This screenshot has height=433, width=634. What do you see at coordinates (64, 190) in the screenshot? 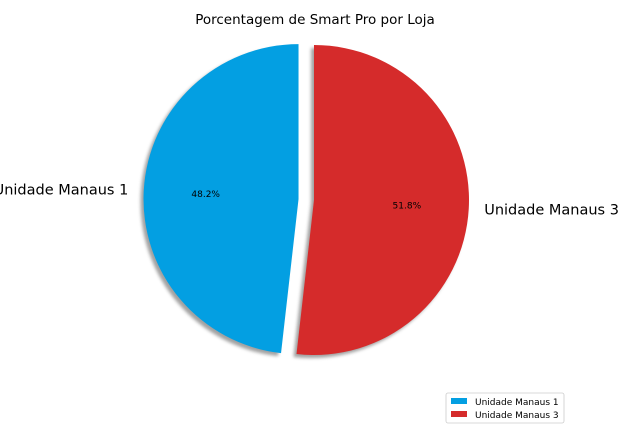
I see `slice-label-0: Unidade Manaus 1` at bounding box center [64, 190].